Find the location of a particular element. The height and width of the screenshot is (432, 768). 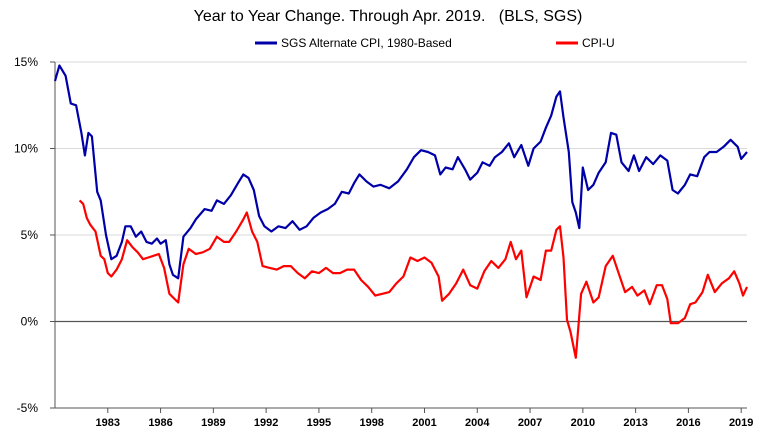

x-tick-label: 1983 is located at coordinates (108, 423).